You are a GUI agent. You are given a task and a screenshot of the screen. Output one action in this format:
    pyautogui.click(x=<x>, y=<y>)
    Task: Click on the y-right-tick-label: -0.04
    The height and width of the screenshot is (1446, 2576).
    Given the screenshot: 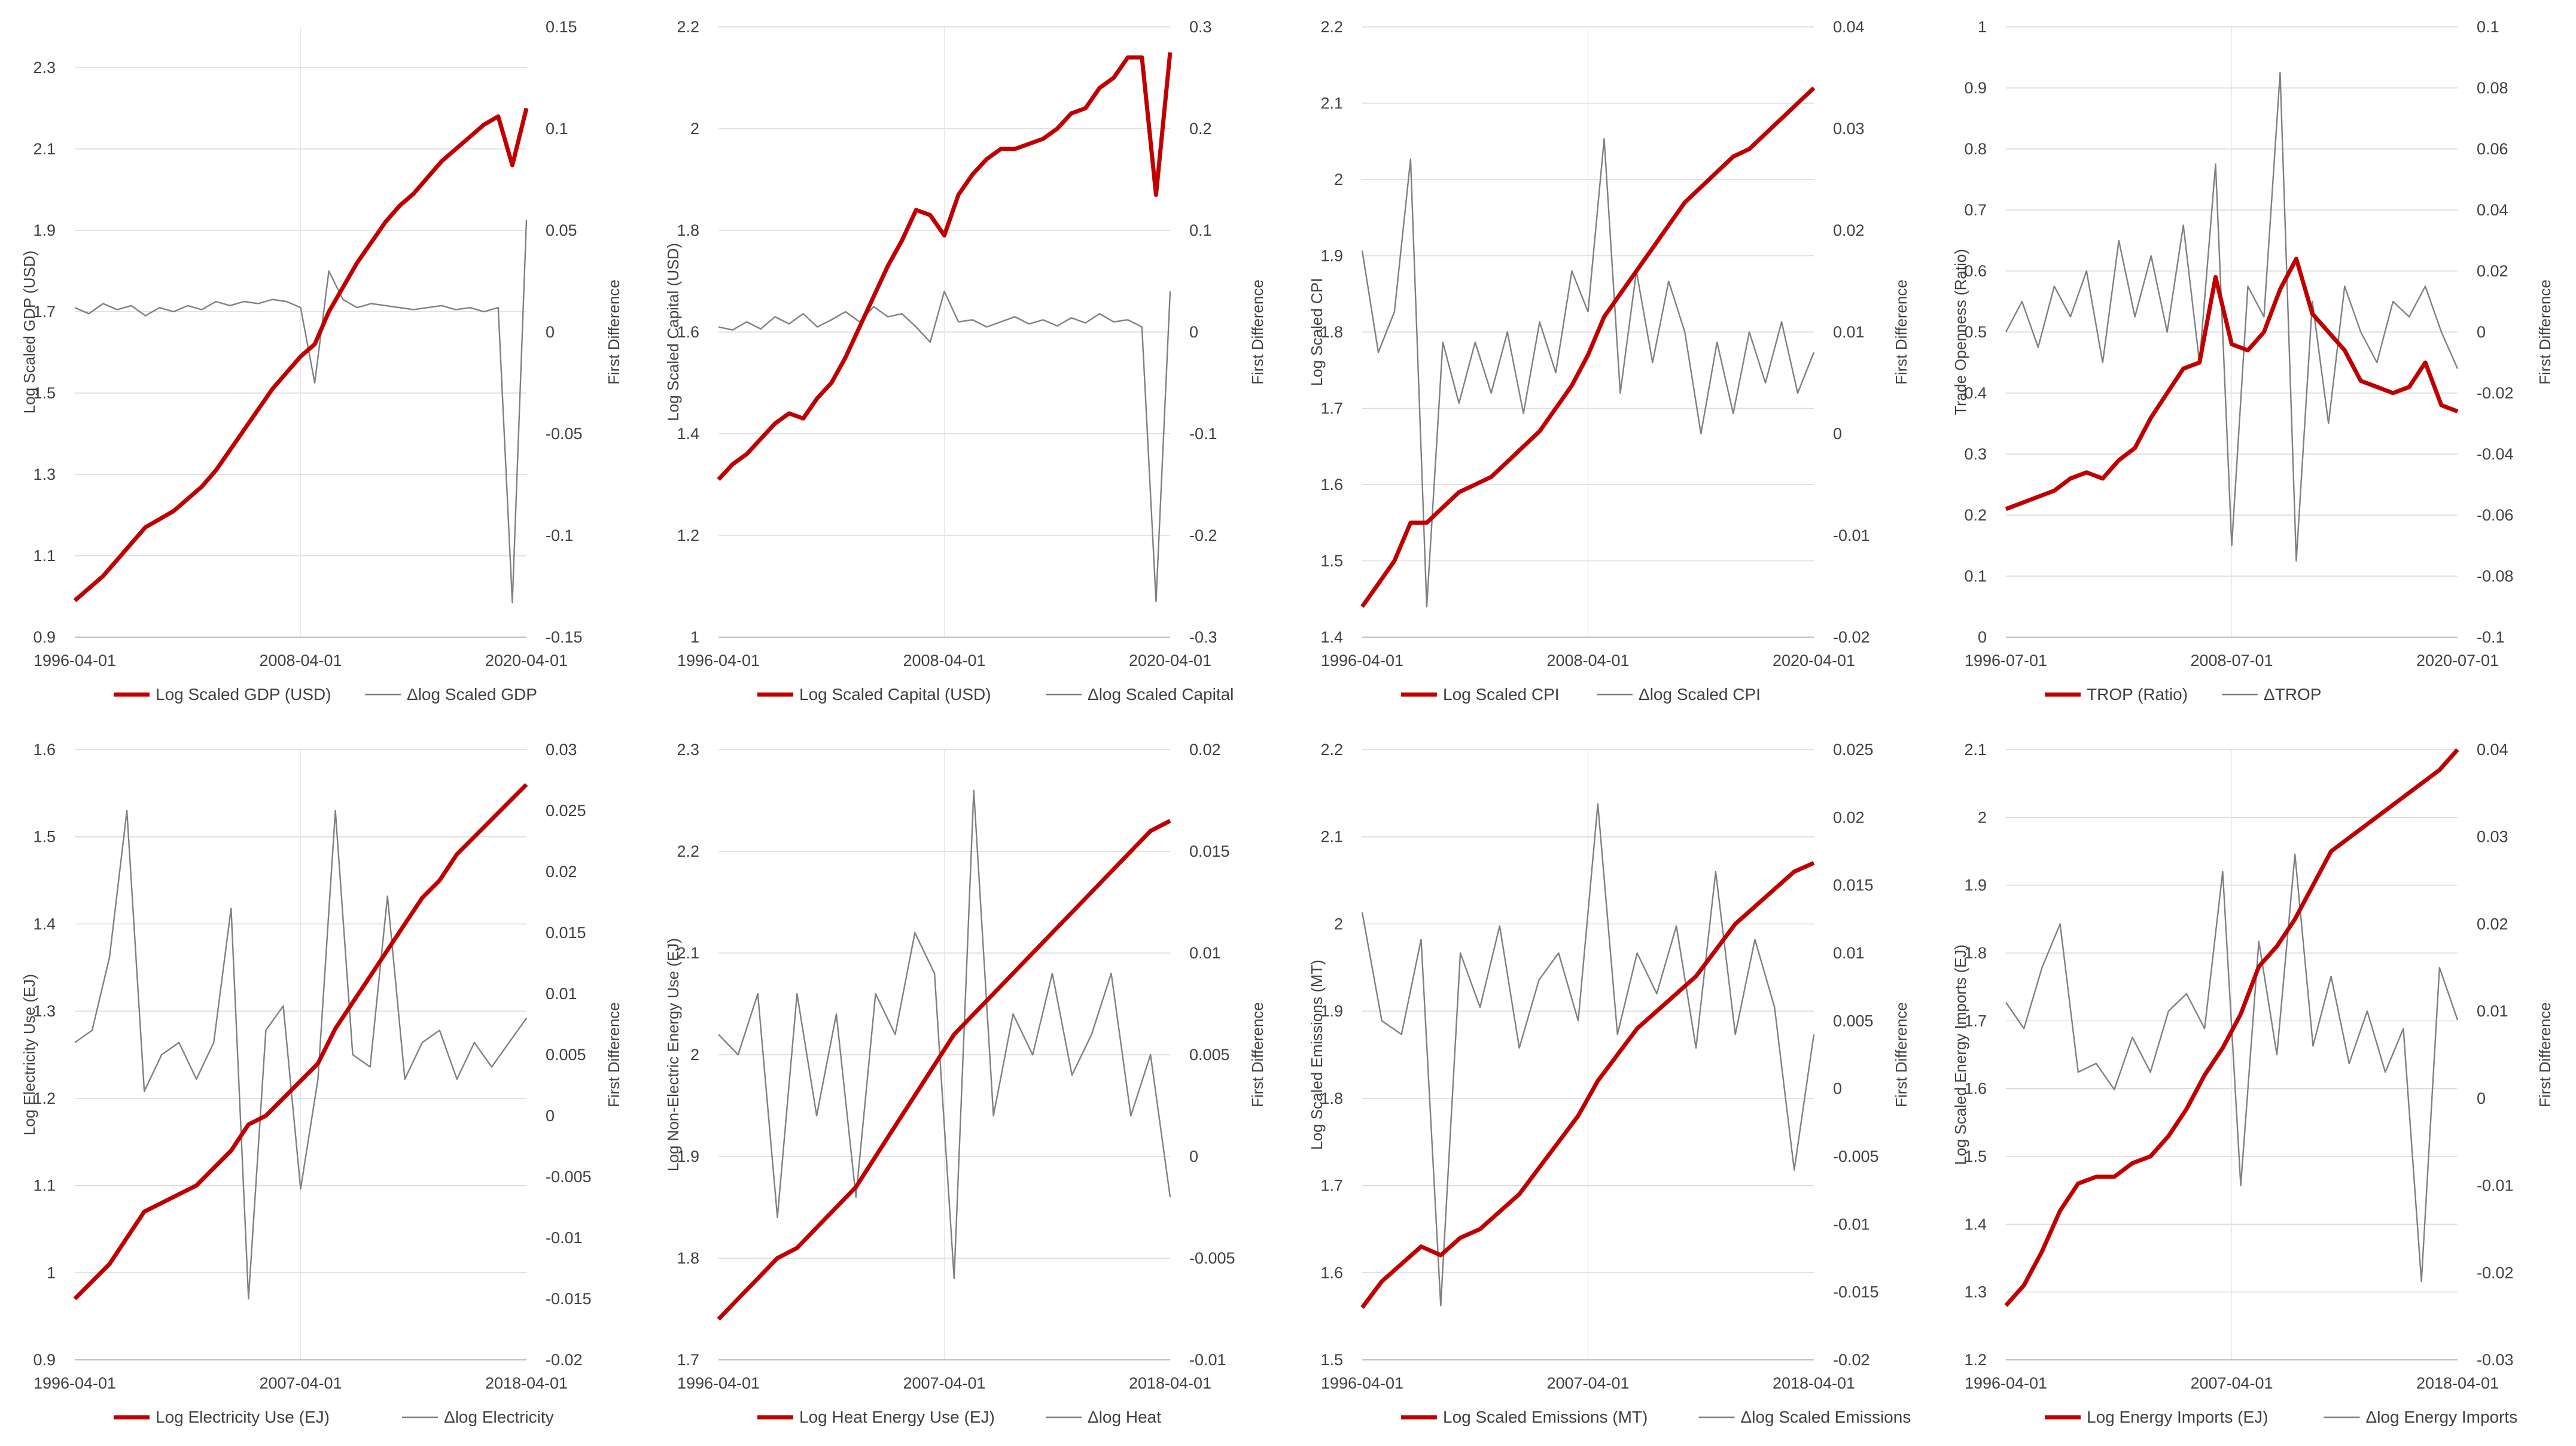 What is the action you would take?
    pyautogui.click(x=2495, y=454)
    